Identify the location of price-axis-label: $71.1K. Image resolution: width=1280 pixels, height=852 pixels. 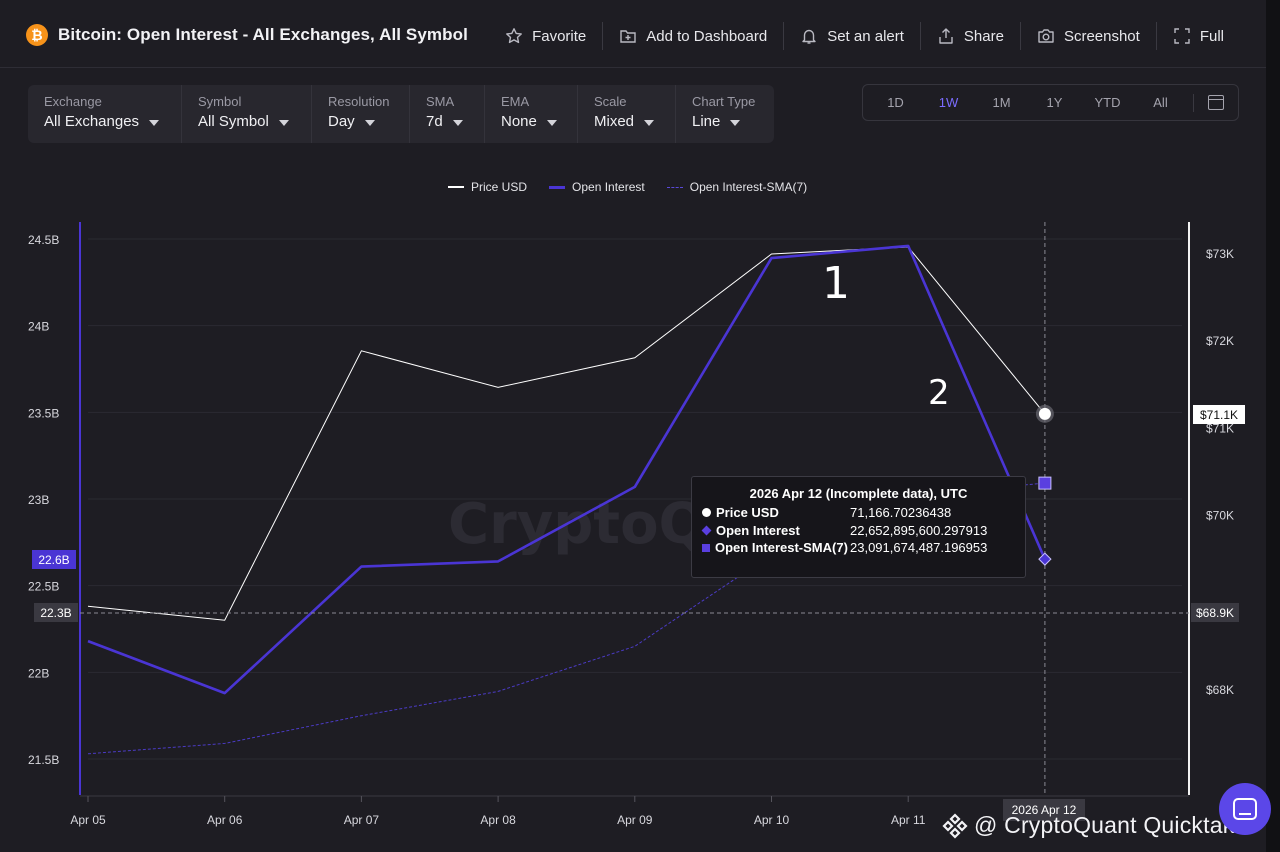
(1219, 415).